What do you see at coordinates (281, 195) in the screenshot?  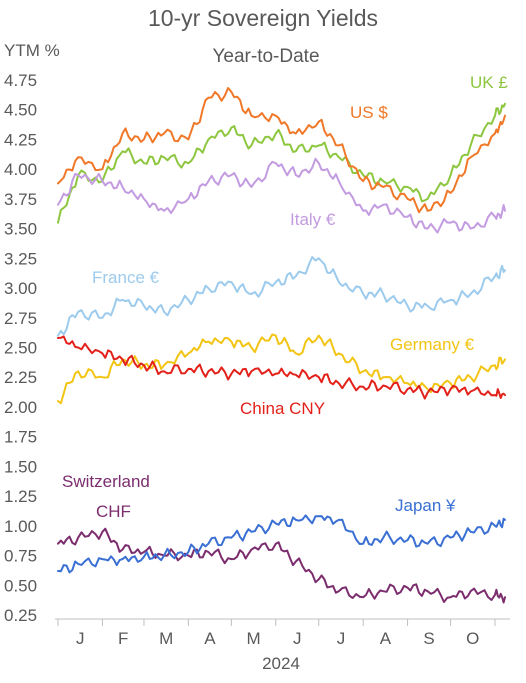 I see `series-line-italy` at bounding box center [281, 195].